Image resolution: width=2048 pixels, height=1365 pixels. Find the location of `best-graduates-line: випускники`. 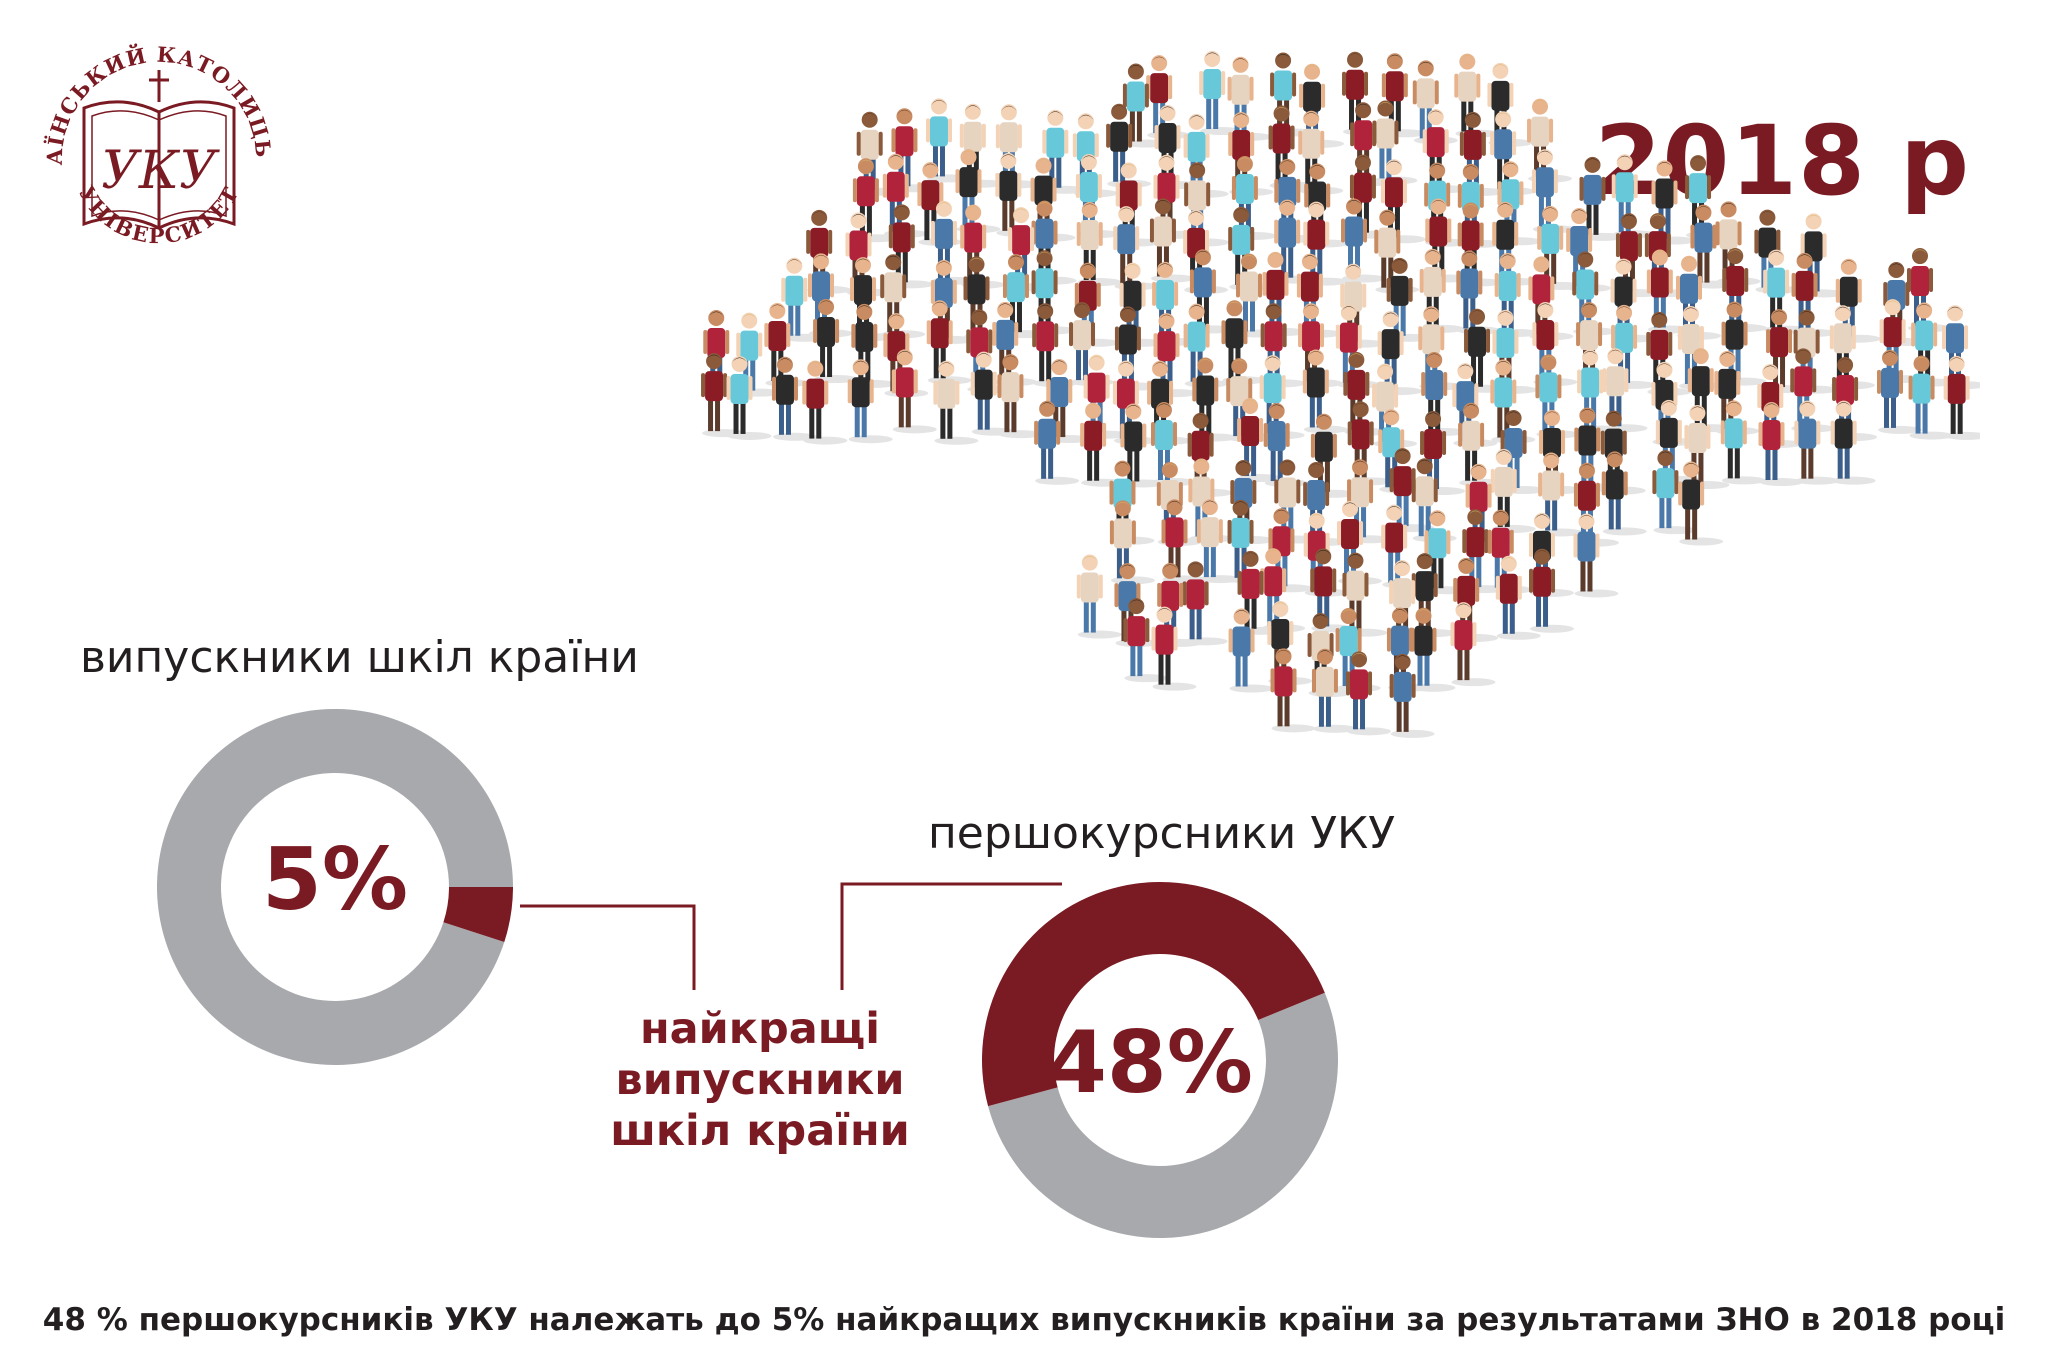

best-graduates-line: випускники is located at coordinates (760, 1080).